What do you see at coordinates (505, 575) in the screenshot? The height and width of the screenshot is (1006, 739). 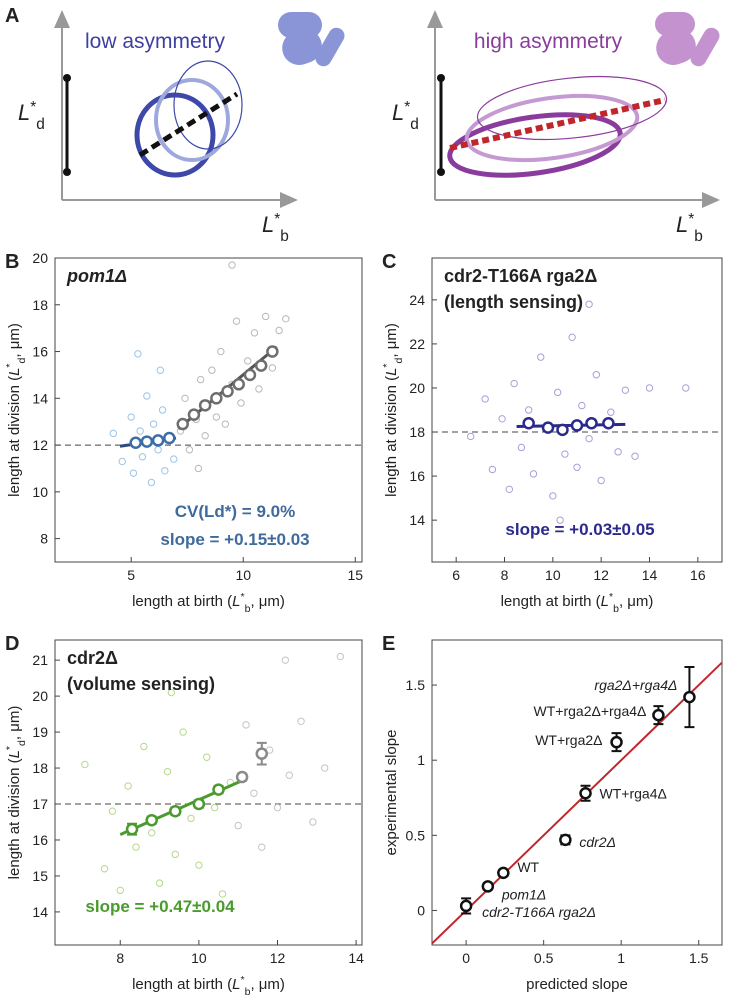 I see `x-tick-label: 8` at bounding box center [505, 575].